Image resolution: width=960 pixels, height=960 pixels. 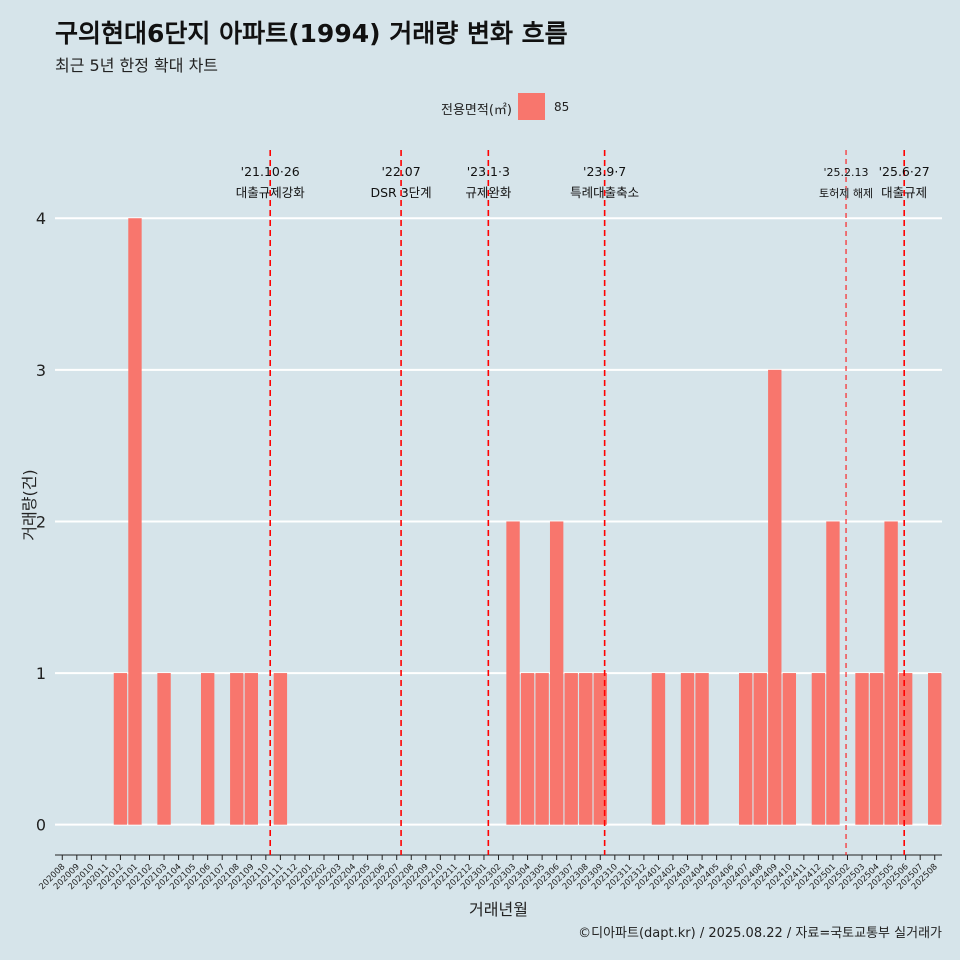 I want to click on event-text-0: 대출규제강화, so click(x=271, y=192).